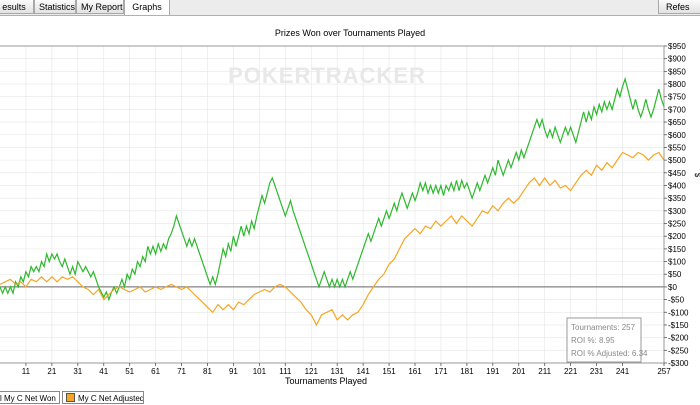  I want to click on tab-my-reports: My Reports, so click(100, 7).